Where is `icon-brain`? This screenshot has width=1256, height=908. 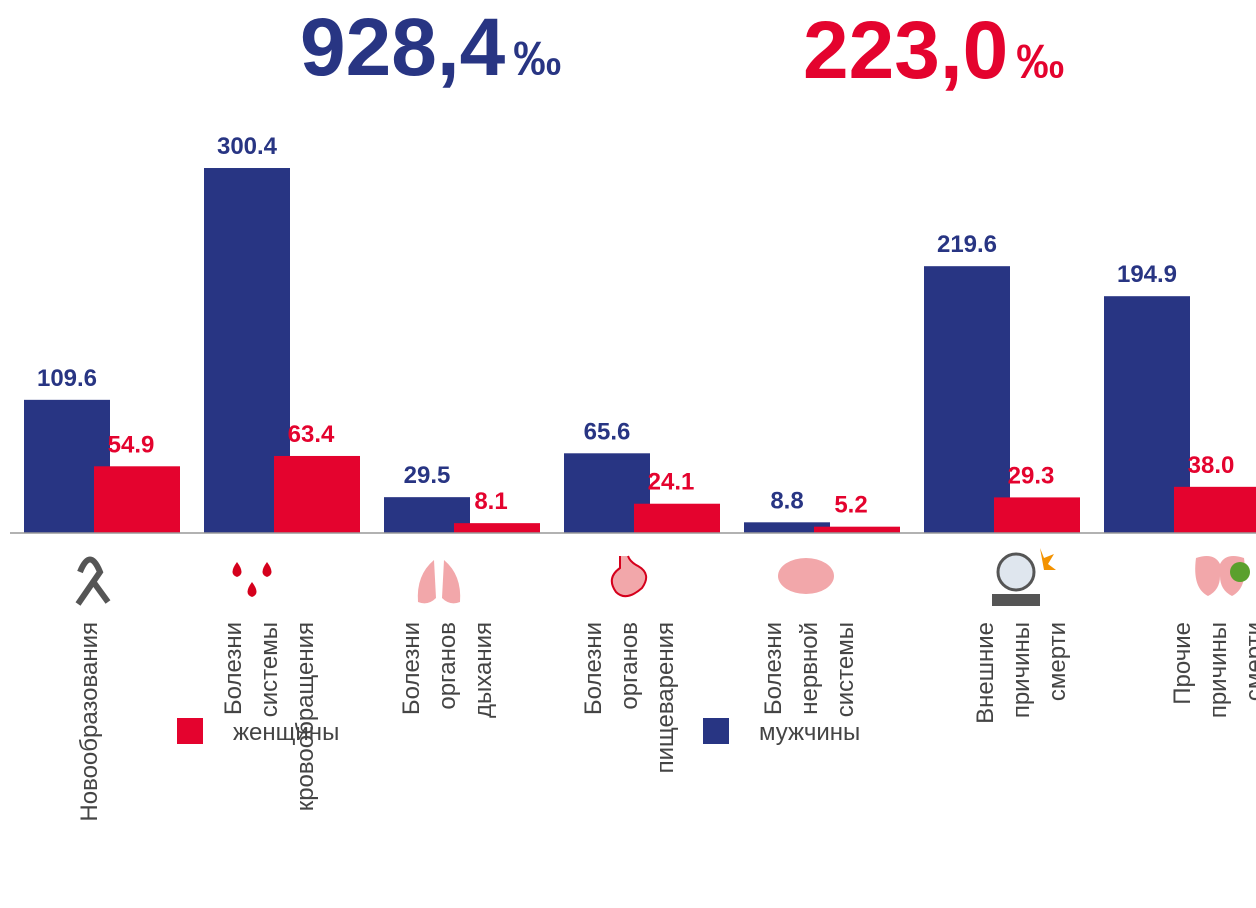 icon-brain is located at coordinates (806, 576).